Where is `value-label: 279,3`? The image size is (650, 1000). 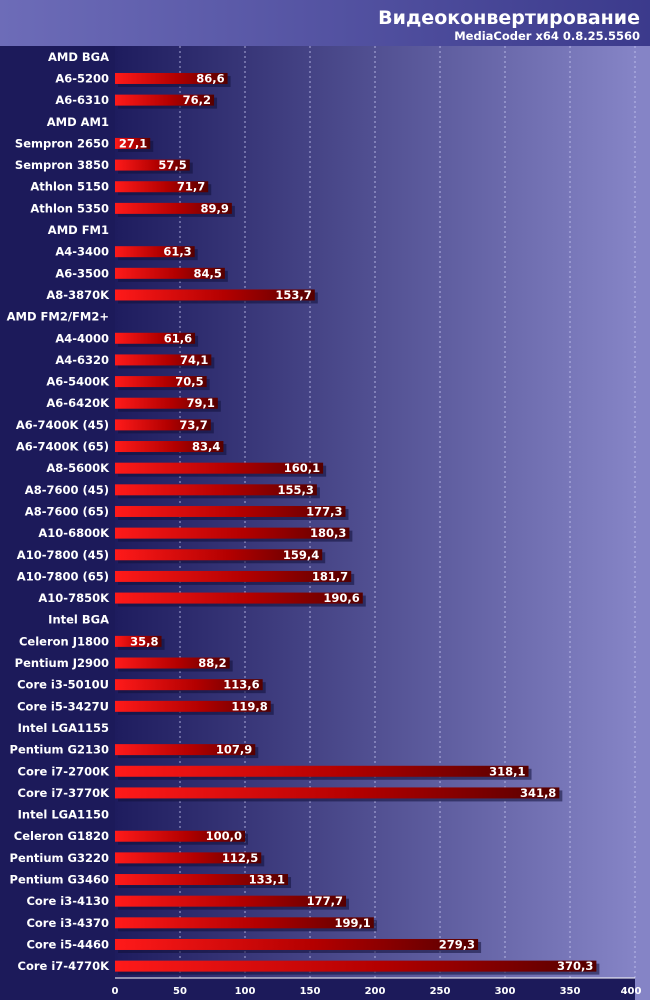 value-label: 279,3 is located at coordinates (457, 944).